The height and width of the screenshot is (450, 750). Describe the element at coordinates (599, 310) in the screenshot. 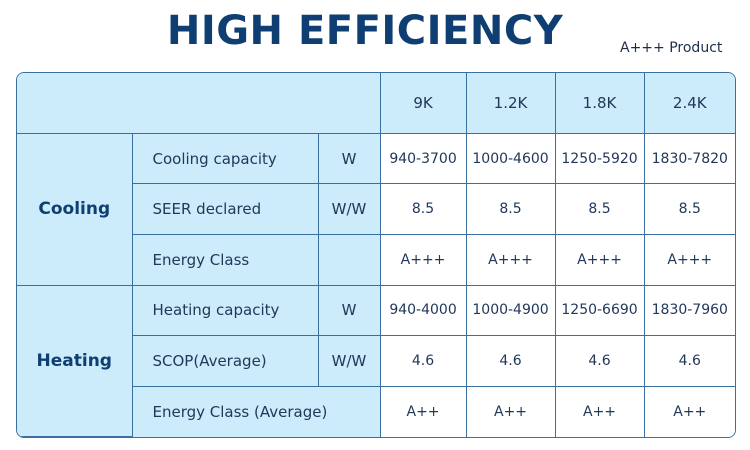

I see `value-cell: 1250-6690` at that location.